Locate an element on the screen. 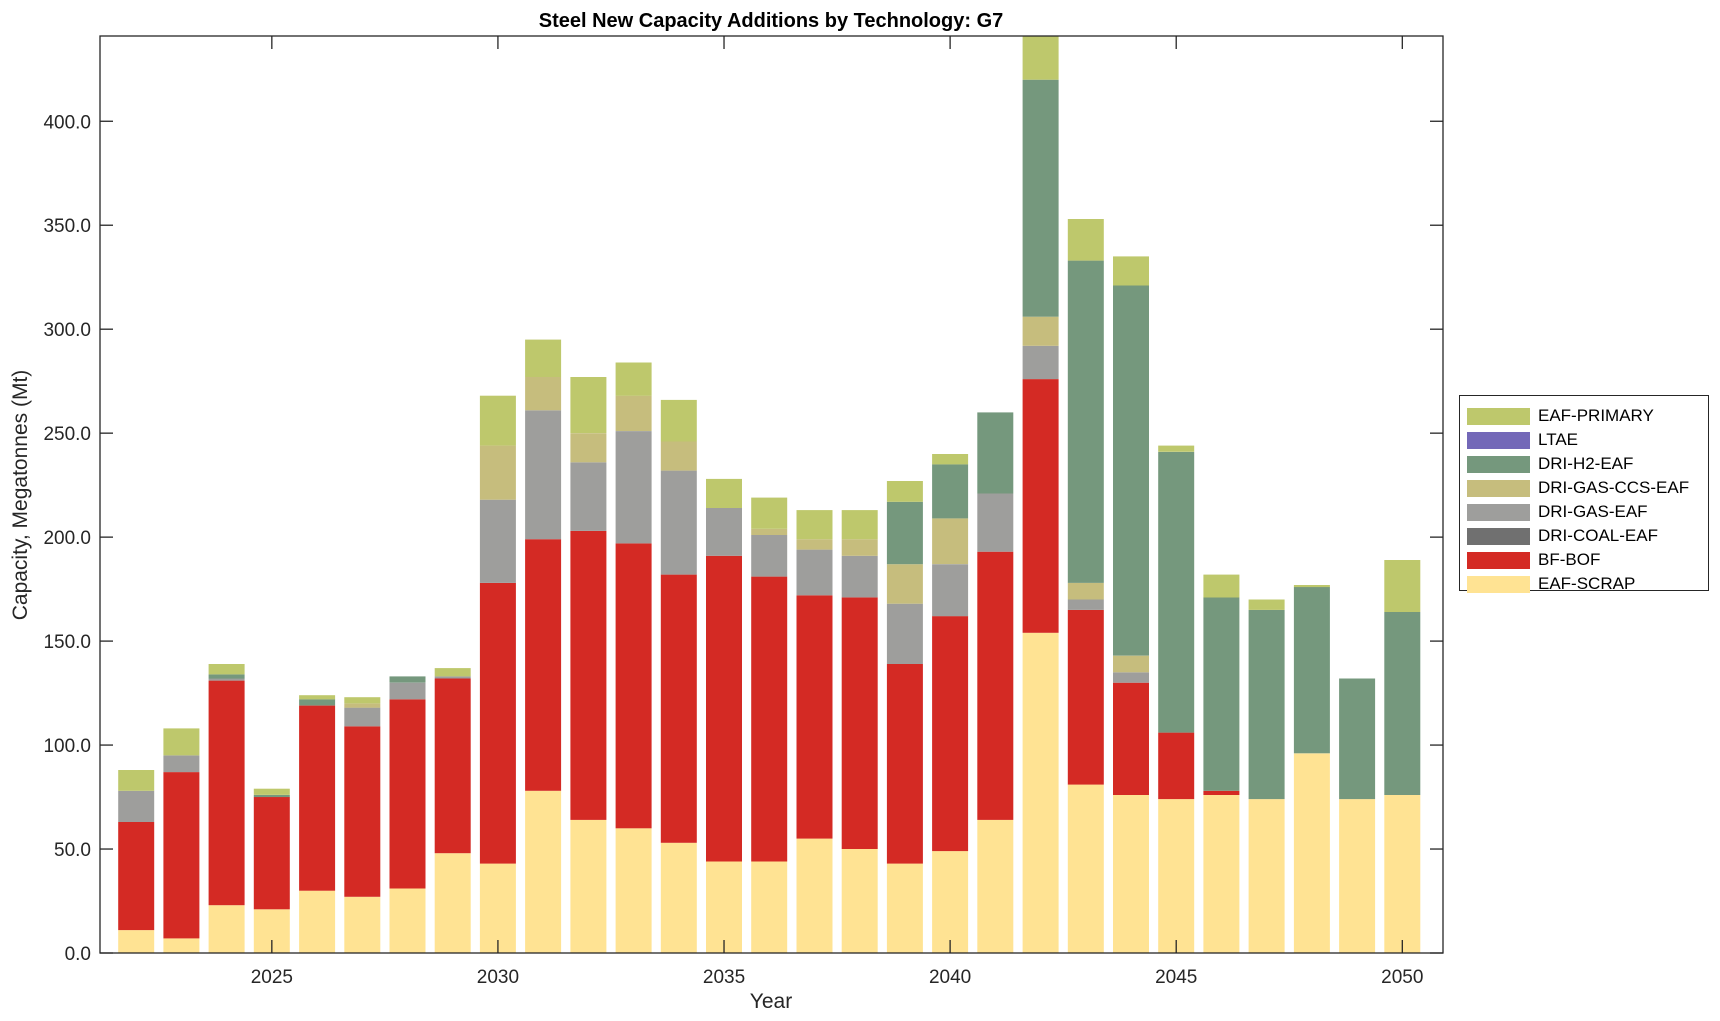  bar-eaf-primary-2024 is located at coordinates (226, 669).